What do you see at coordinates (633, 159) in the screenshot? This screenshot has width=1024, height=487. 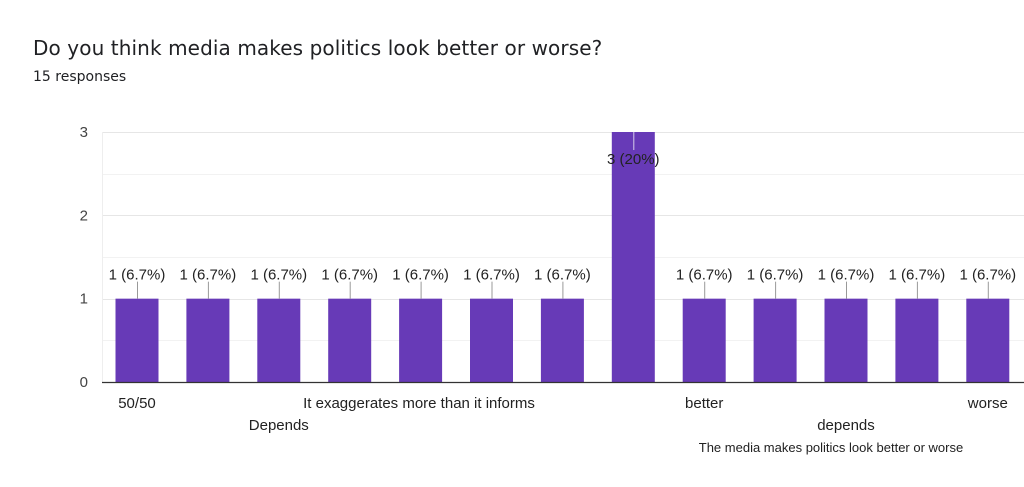 I see `data-label: 3 (20%)` at bounding box center [633, 159].